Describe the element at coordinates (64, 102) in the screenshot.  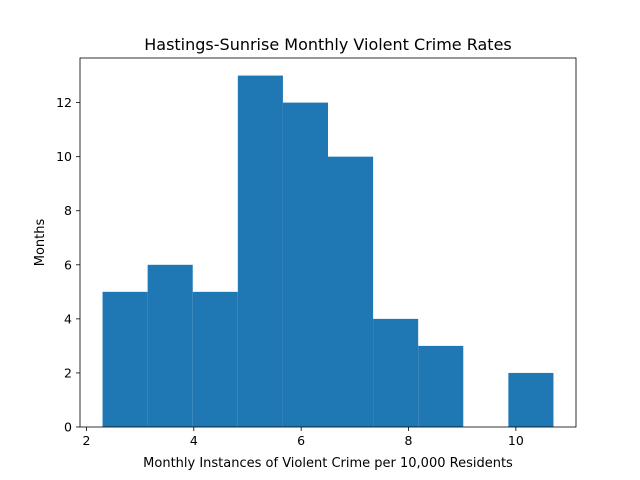
I see `y-tick-label: 12` at that location.